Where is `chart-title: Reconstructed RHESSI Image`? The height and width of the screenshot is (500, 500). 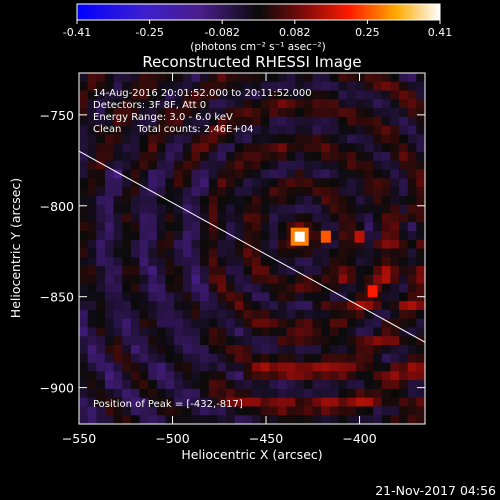 chart-title: Reconstructed RHESSI Image is located at coordinates (251, 62).